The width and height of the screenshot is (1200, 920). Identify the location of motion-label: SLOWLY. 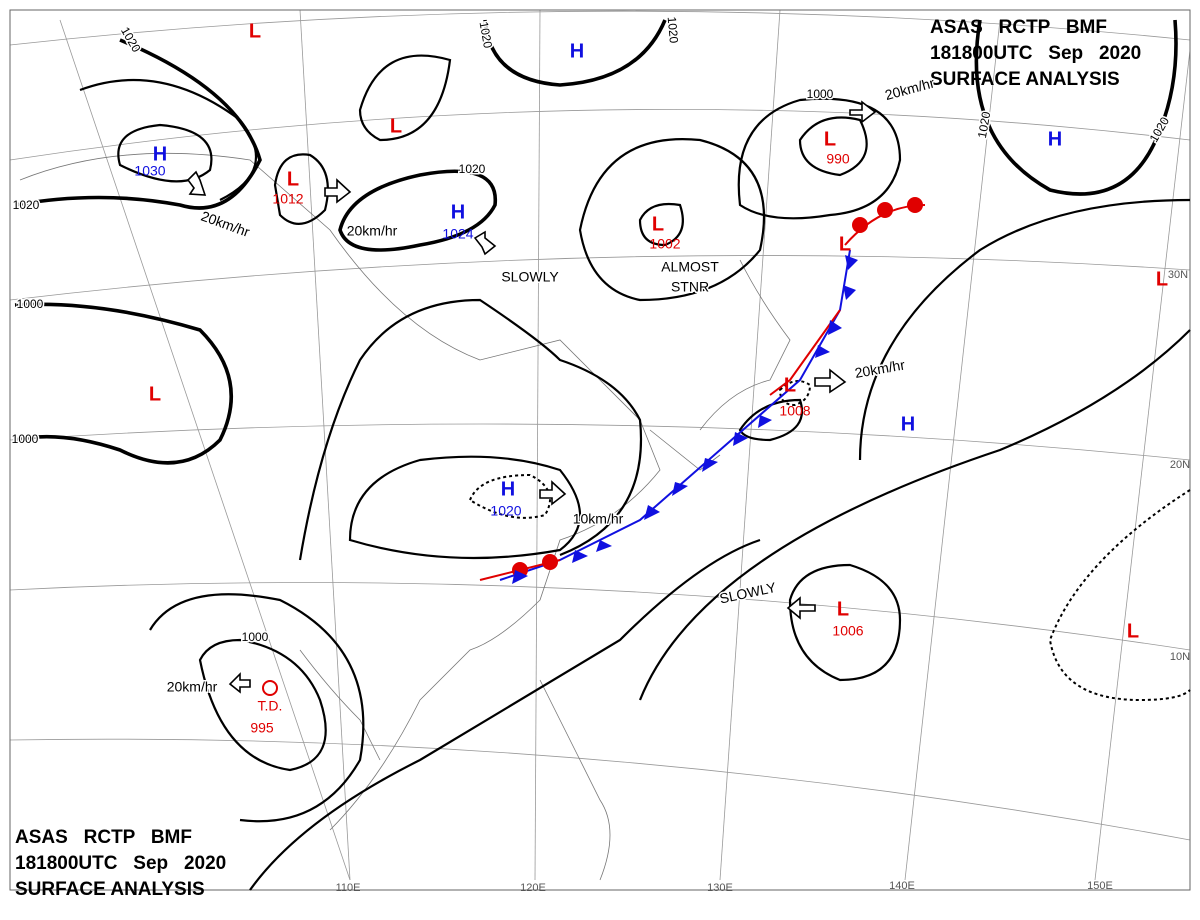
(530, 277).